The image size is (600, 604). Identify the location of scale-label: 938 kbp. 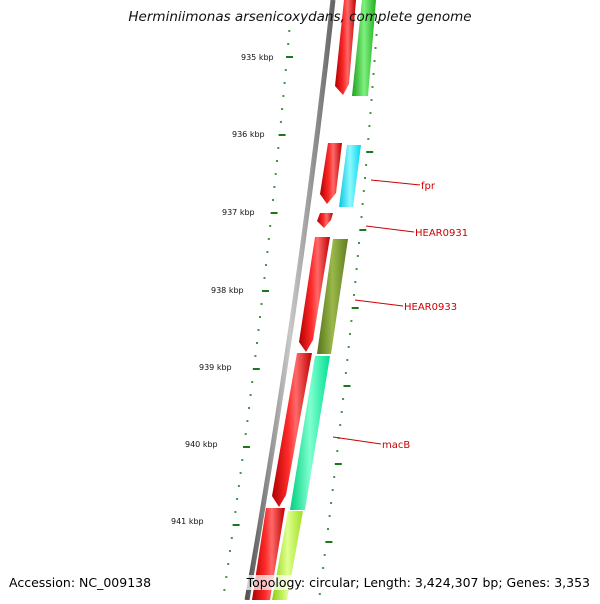
(227, 290).